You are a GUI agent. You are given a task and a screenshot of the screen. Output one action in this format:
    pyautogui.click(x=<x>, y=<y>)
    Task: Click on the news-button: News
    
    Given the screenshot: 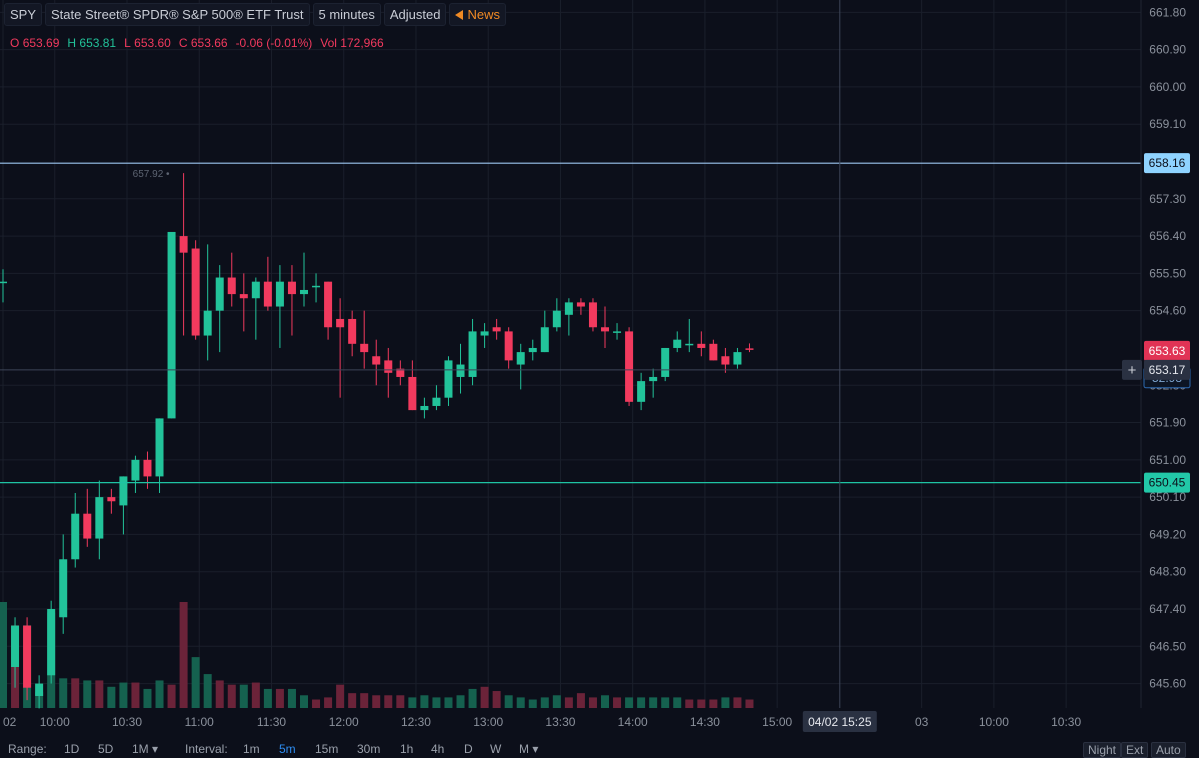 What is the action you would take?
    pyautogui.click(x=477, y=14)
    